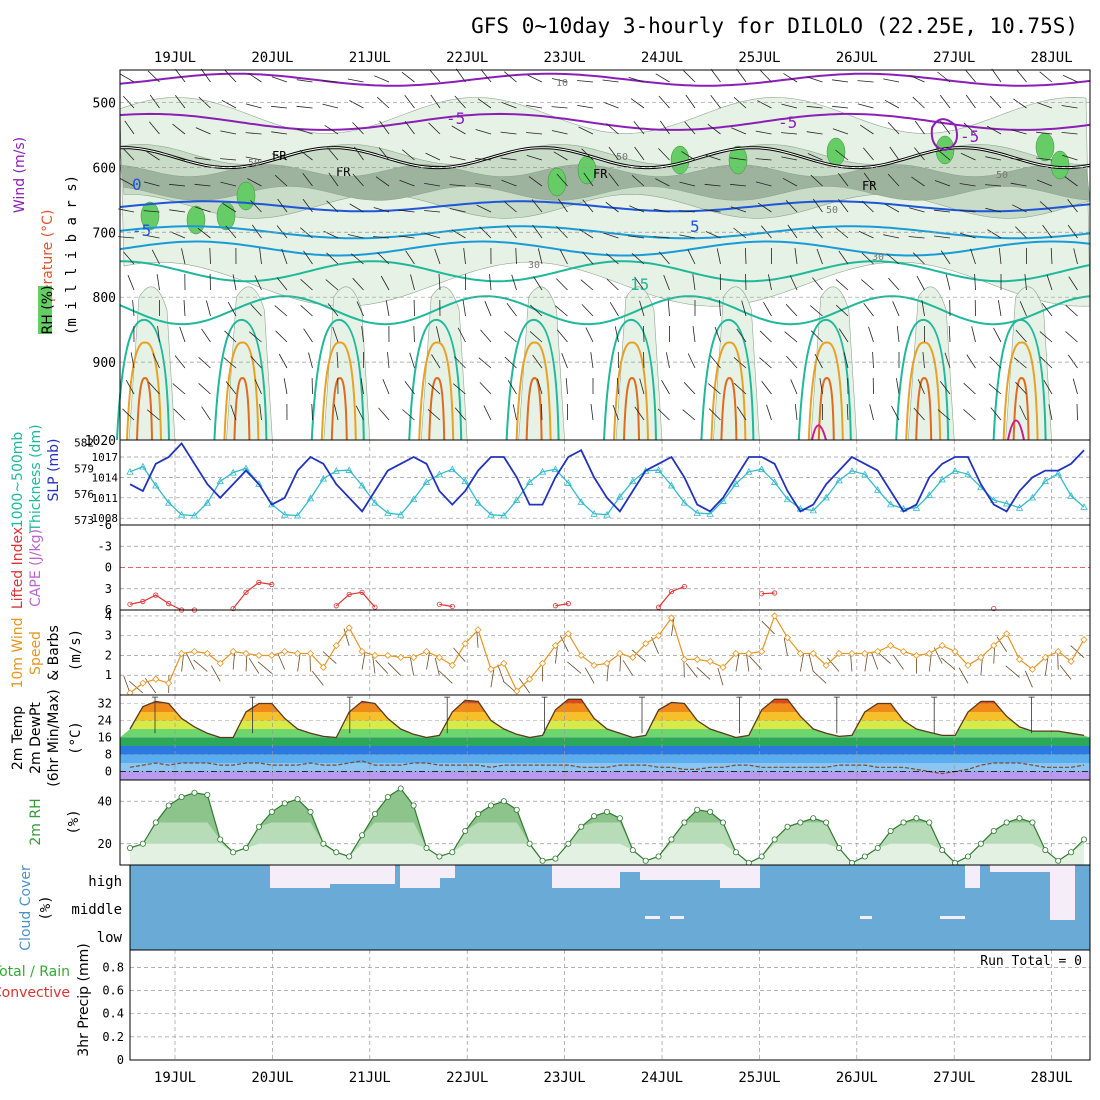 Image resolution: width=1100 pixels, height=1100 pixels. What do you see at coordinates (54, 737) in the screenshot?
I see `temp-panel-title-3: (6hr Min/Max)` at bounding box center [54, 737].